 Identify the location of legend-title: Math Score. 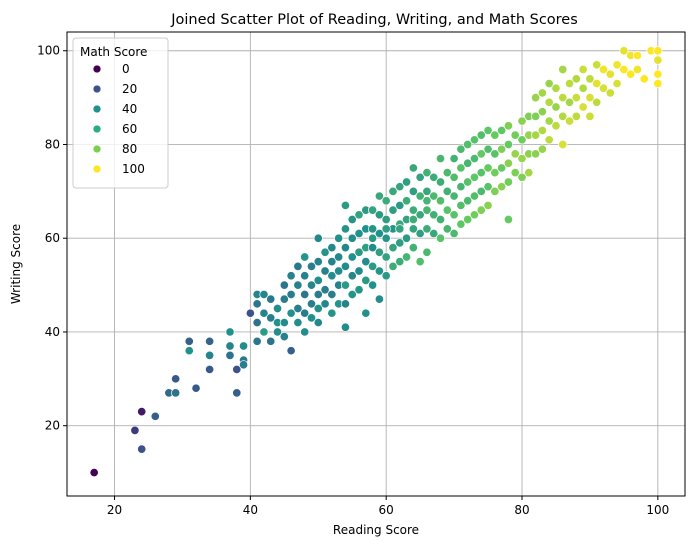
(113, 52).